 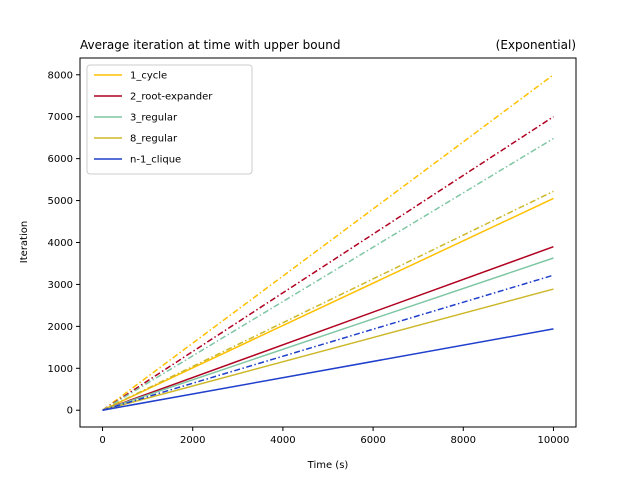 What do you see at coordinates (70, 411) in the screenshot?
I see `y-tick-label: 0` at bounding box center [70, 411].